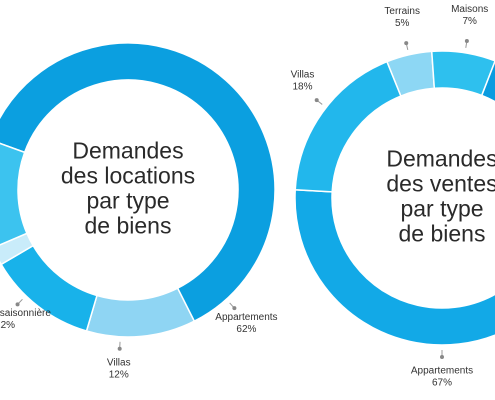  I want to click on segment-value-label: 67%, so click(442, 383).